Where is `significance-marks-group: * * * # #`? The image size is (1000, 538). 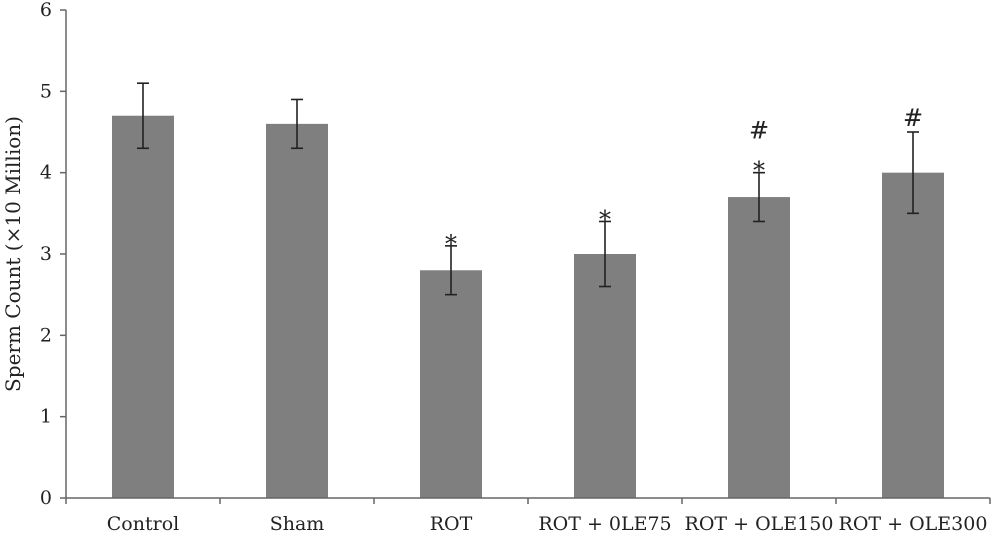 significance-marks-group: * * * # # is located at coordinates (684, 181).